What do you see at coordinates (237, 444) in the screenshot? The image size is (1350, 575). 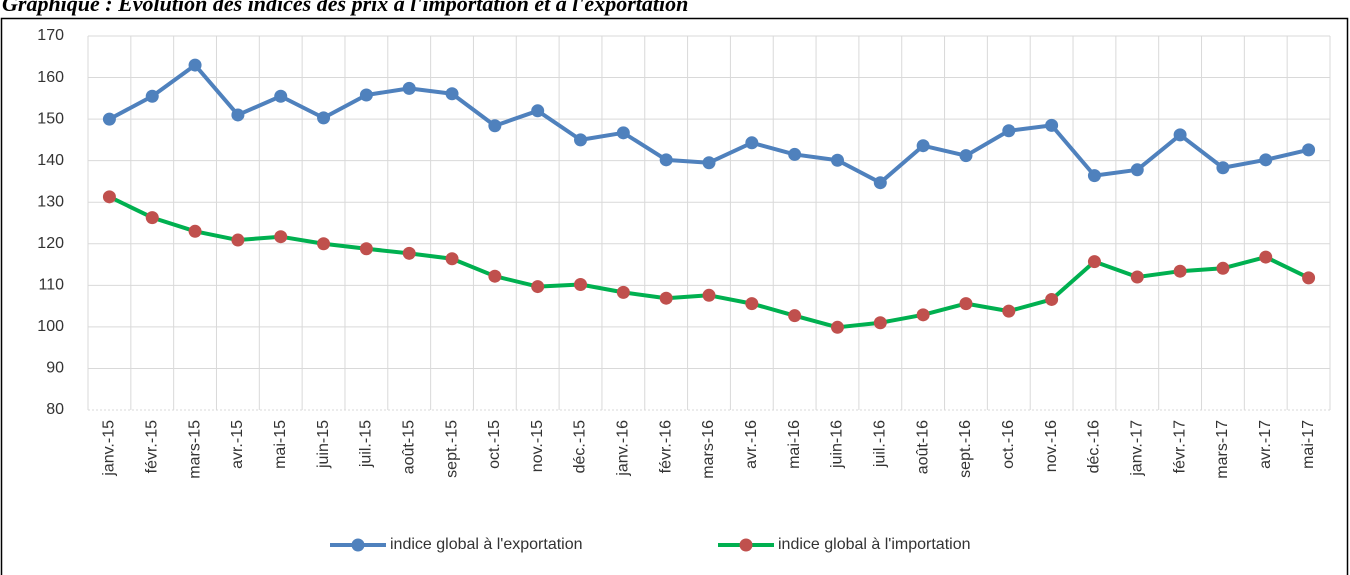 I see `x-tick-label: avr.-15` at bounding box center [237, 444].